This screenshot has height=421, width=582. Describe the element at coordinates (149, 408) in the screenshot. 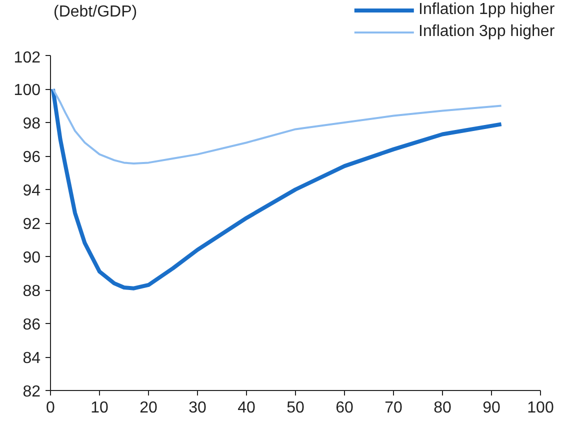

I see `x-tick-label: 20` at that location.